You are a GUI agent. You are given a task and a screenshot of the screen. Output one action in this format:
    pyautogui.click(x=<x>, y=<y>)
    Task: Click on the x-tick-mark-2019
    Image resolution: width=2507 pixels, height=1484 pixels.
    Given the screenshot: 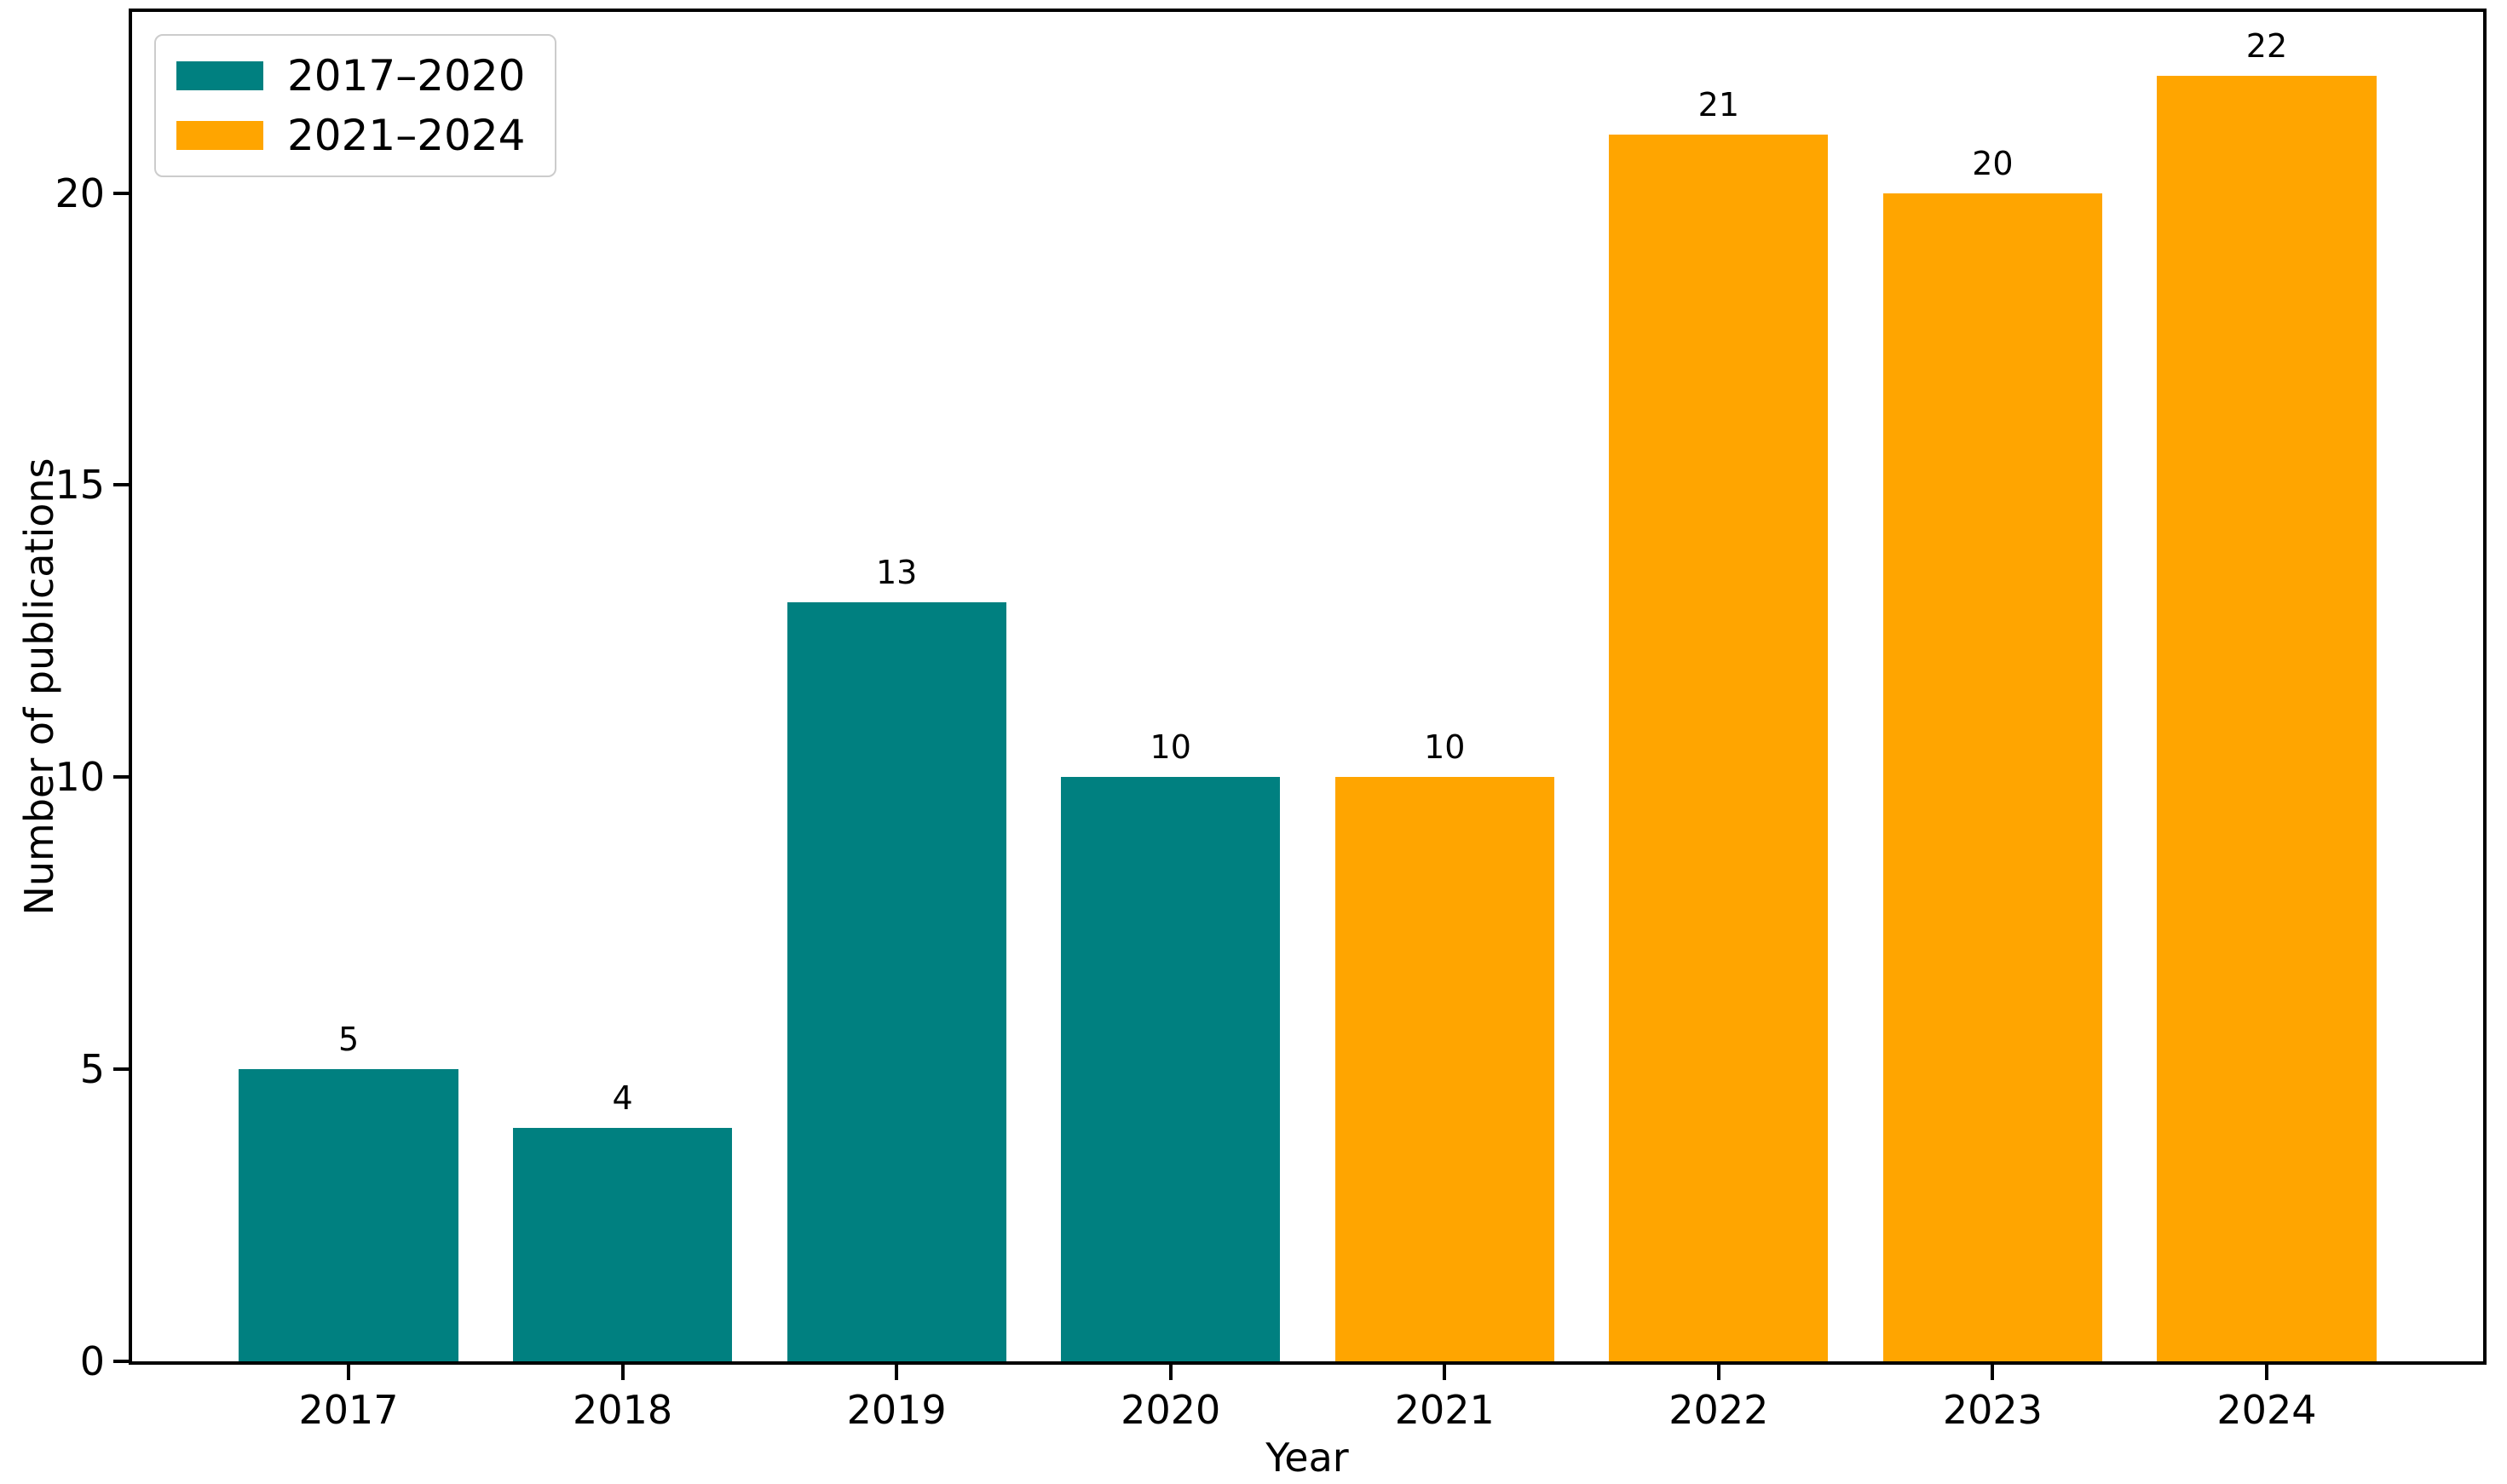 What is the action you would take?
    pyautogui.click(x=897, y=1372)
    